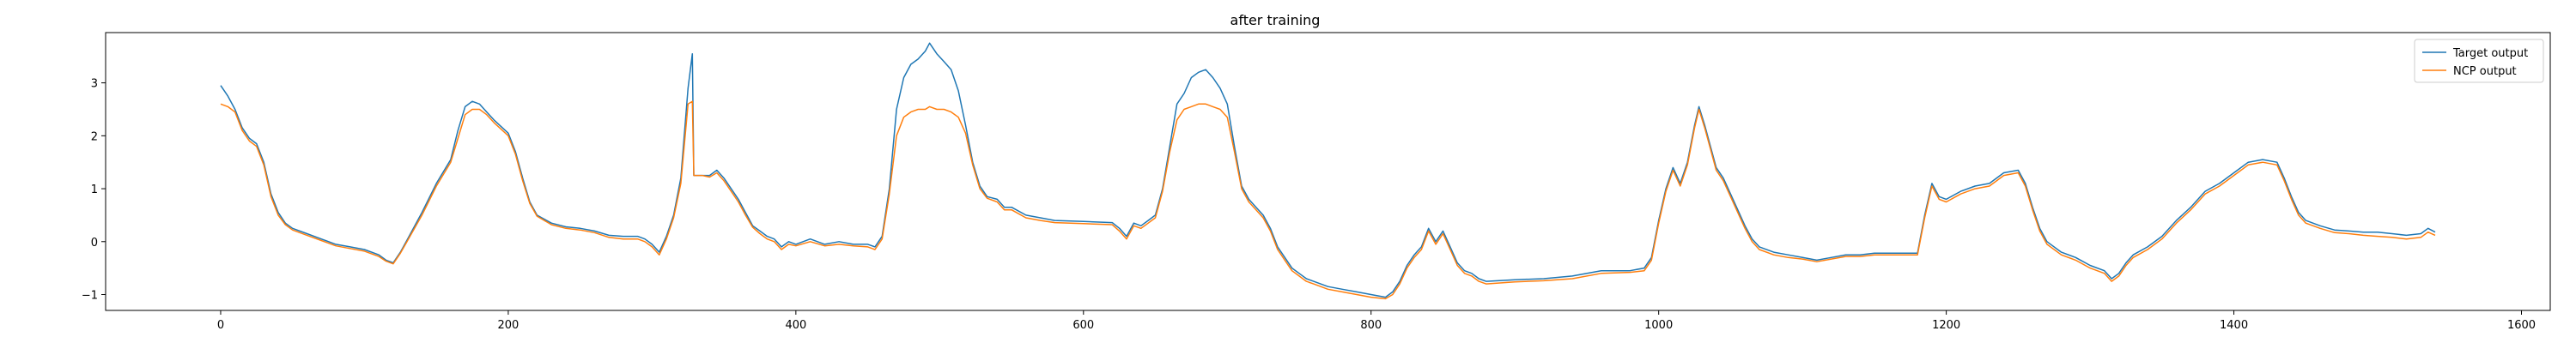  Describe the element at coordinates (2522, 326) in the screenshot. I see `x-tick-label: 1600` at that location.